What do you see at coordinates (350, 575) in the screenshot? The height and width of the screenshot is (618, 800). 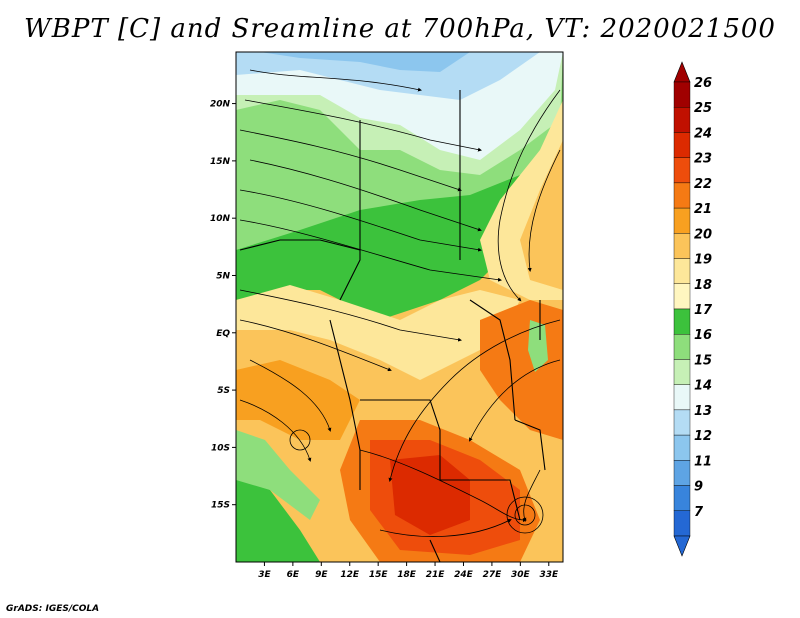 I see `lon-label: 12E` at bounding box center [350, 575].